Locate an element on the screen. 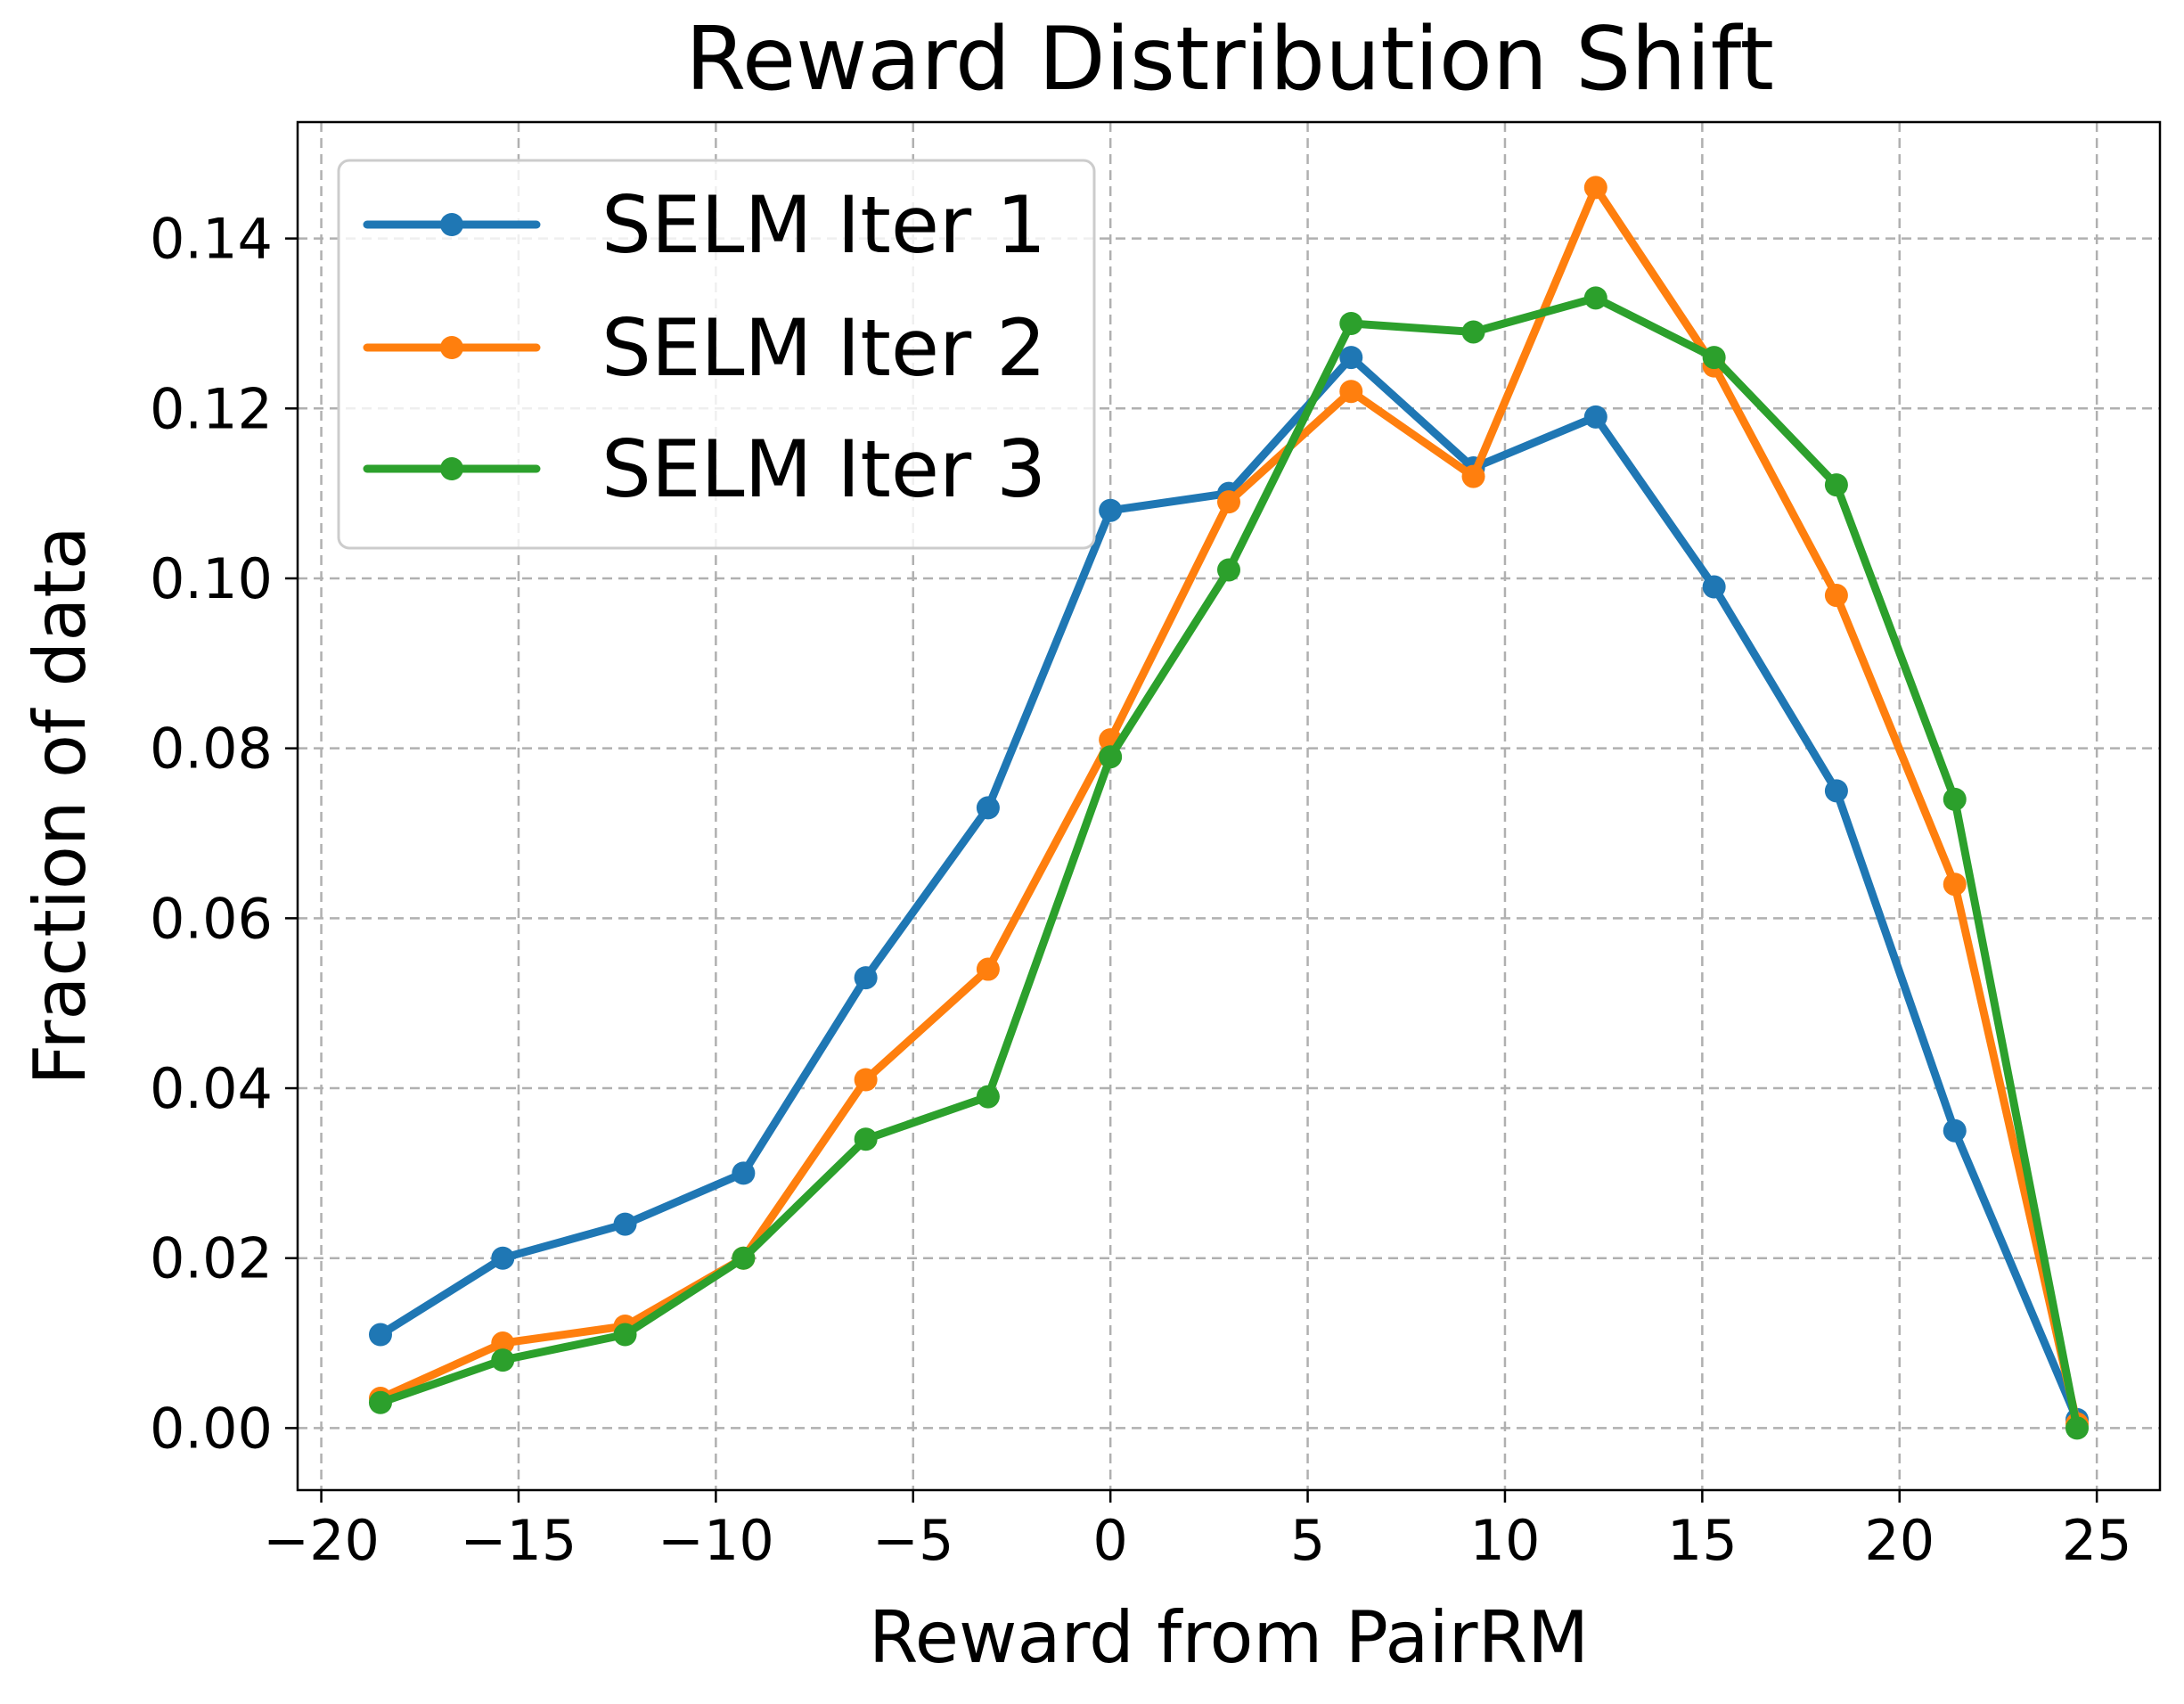 The width and height of the screenshot is (2184, 1704). x-tick-label: −20 is located at coordinates (321, 1540).